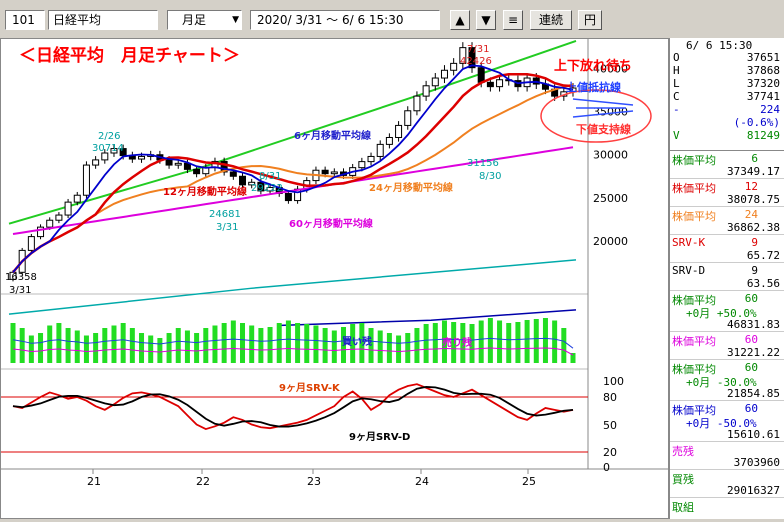 The width and height of the screenshot is (784, 522). I want to click on indicator-offset: +0月 +50.0%, so click(721, 313).